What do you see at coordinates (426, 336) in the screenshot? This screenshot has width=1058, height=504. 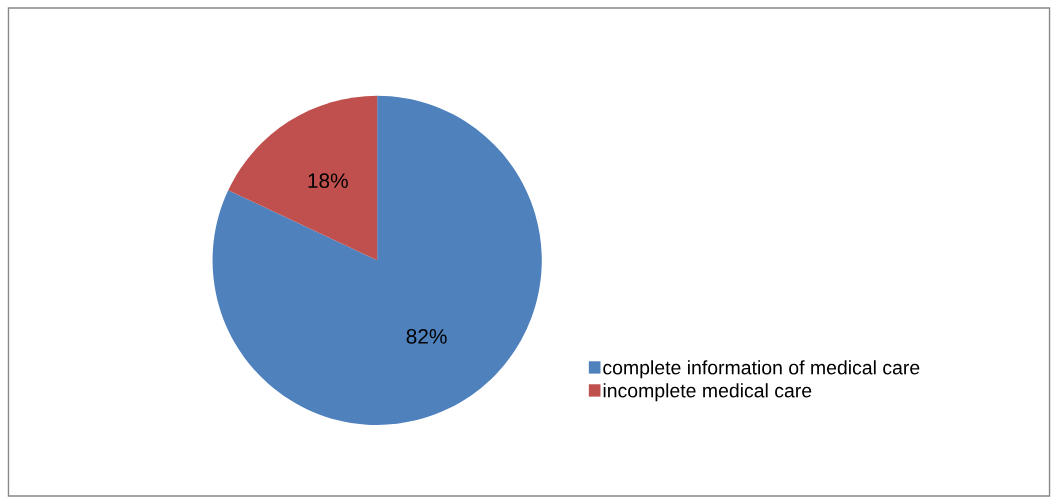 I see `data-label: 82%` at bounding box center [426, 336].